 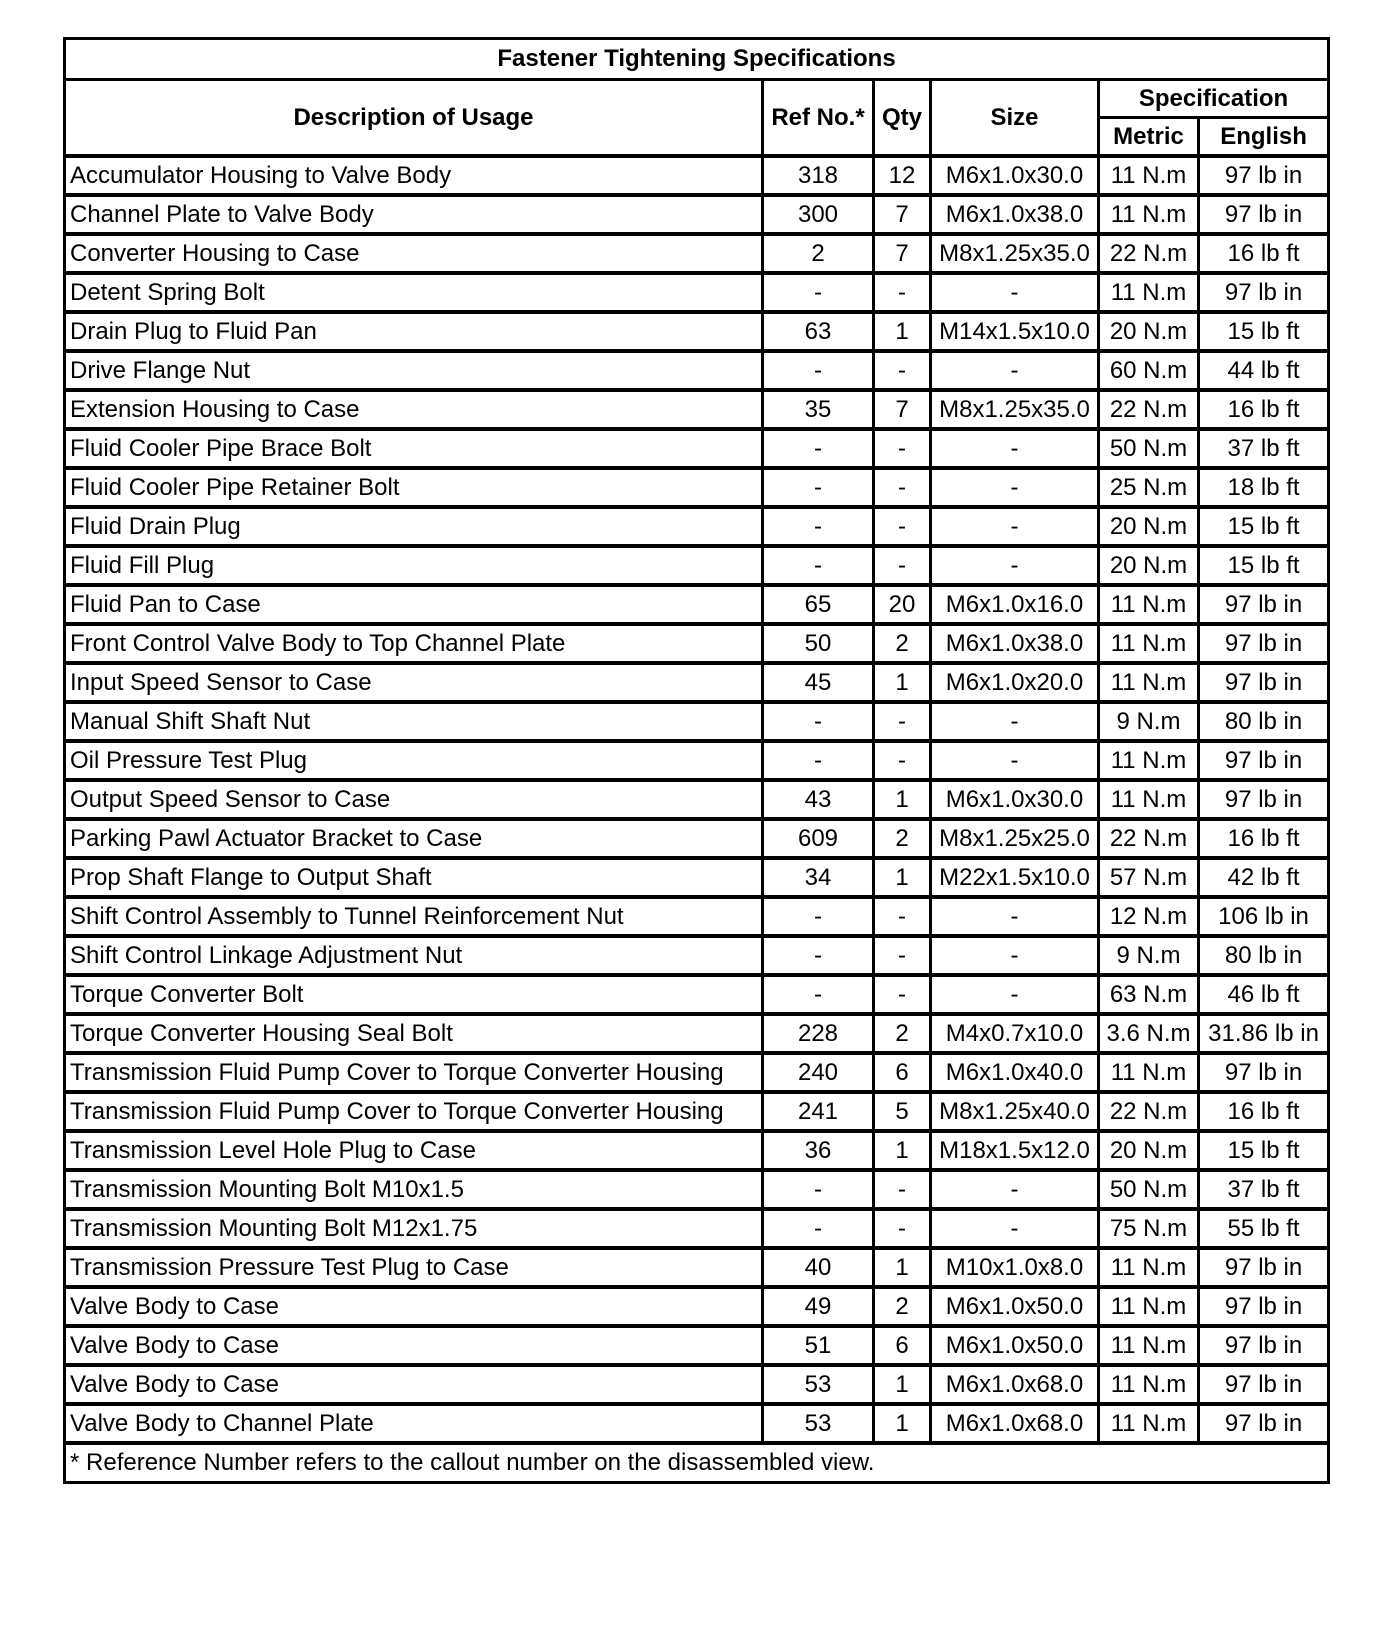 What do you see at coordinates (1263, 1150) in the screenshot?
I see `cell-english: 15 lb ft` at bounding box center [1263, 1150].